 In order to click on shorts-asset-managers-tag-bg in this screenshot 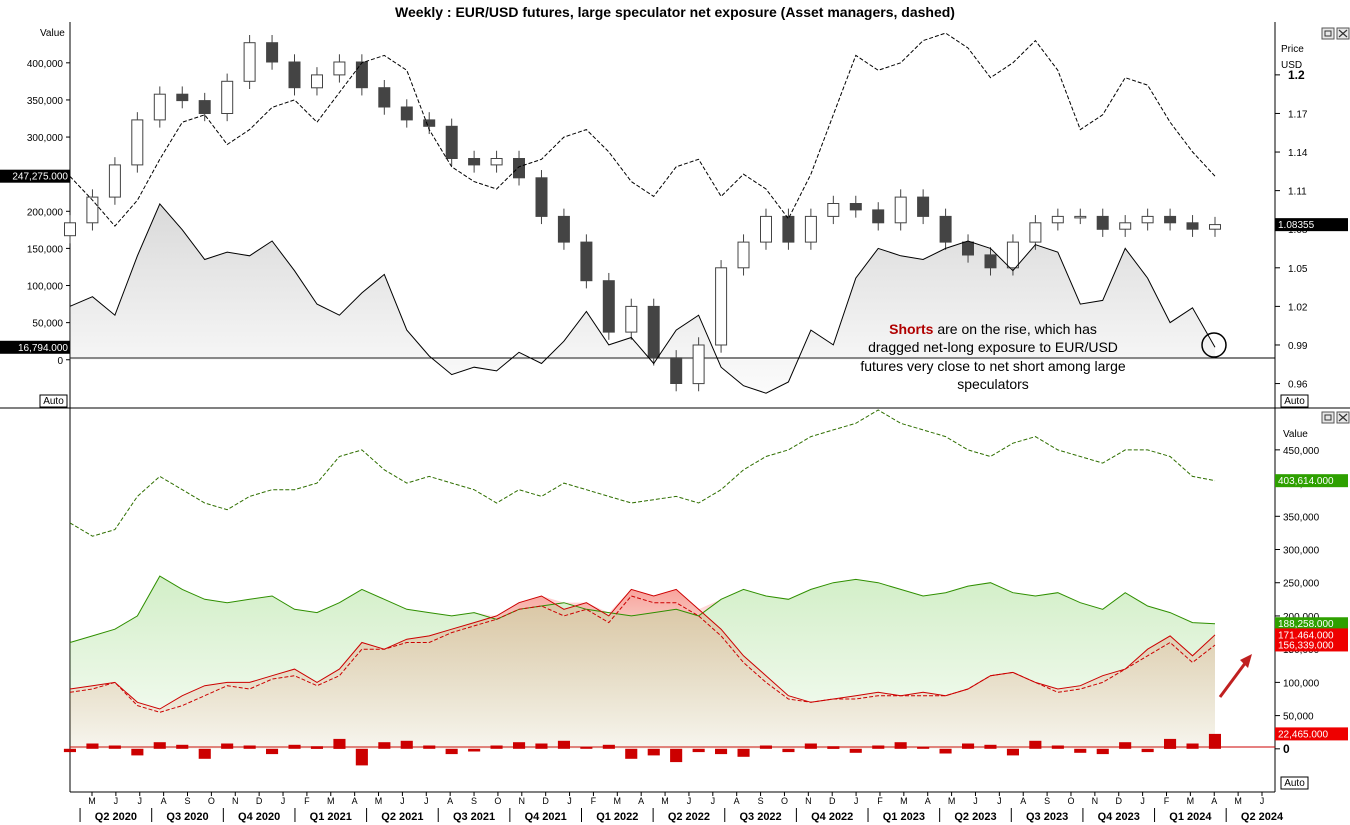, I will do `click(1311, 645)`.